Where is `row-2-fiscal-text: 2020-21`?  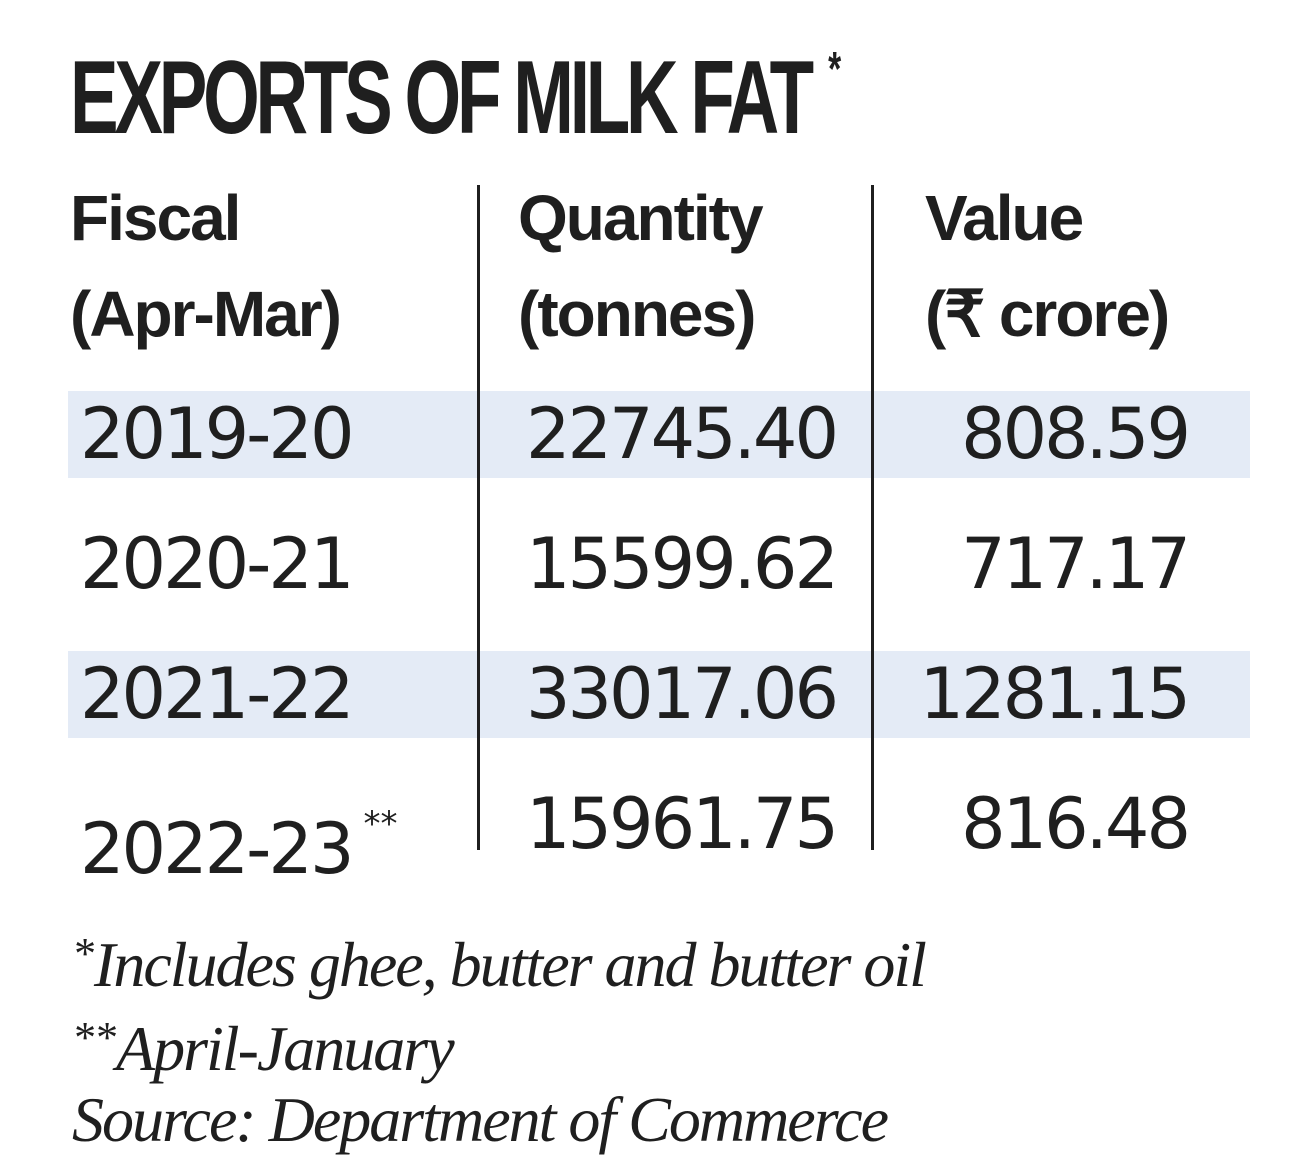 row-2-fiscal-text: 2020-21 is located at coordinates (217, 564).